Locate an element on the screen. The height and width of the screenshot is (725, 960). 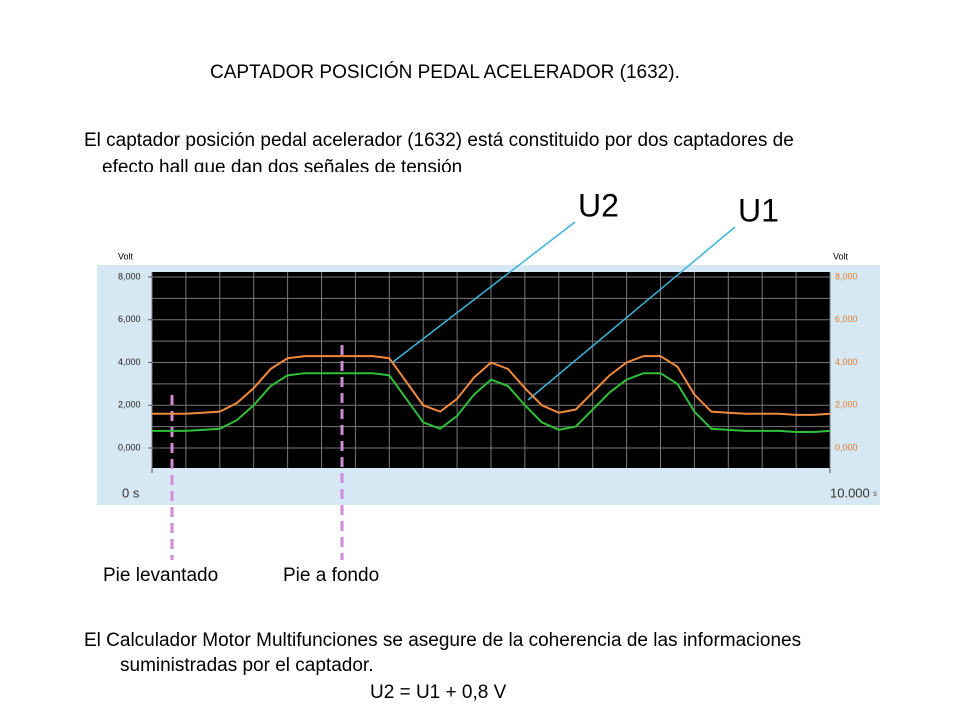
y2-tick-label: 8,000 is located at coordinates (846, 276).